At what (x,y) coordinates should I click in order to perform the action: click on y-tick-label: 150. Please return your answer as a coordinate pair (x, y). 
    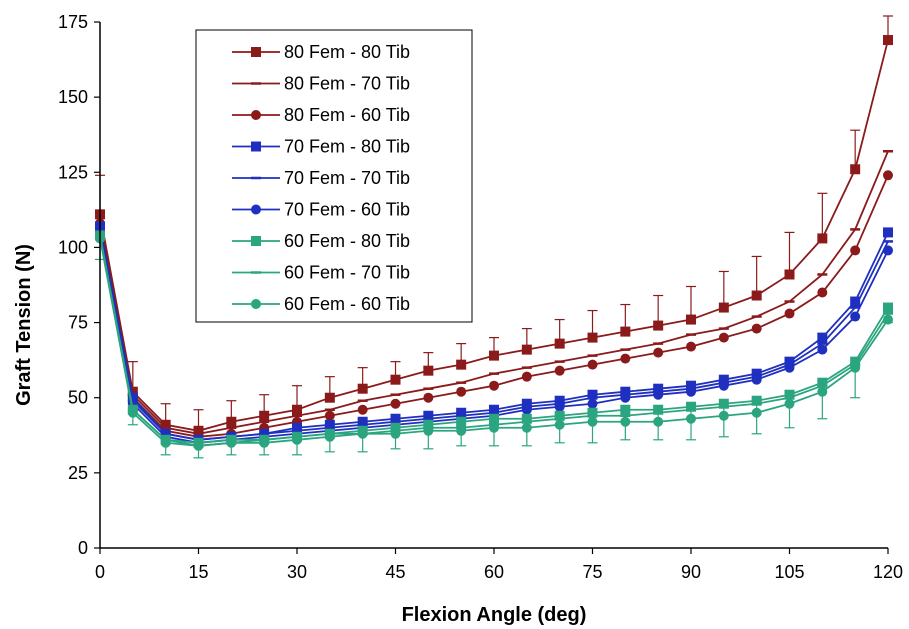
    Looking at the image, I should click on (73, 97).